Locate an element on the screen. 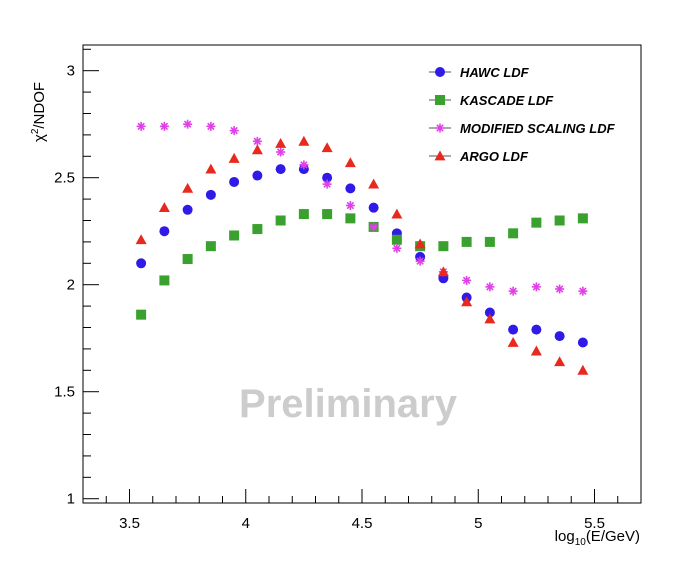  x-axis-title-sub: 10 is located at coordinates (581, 542).